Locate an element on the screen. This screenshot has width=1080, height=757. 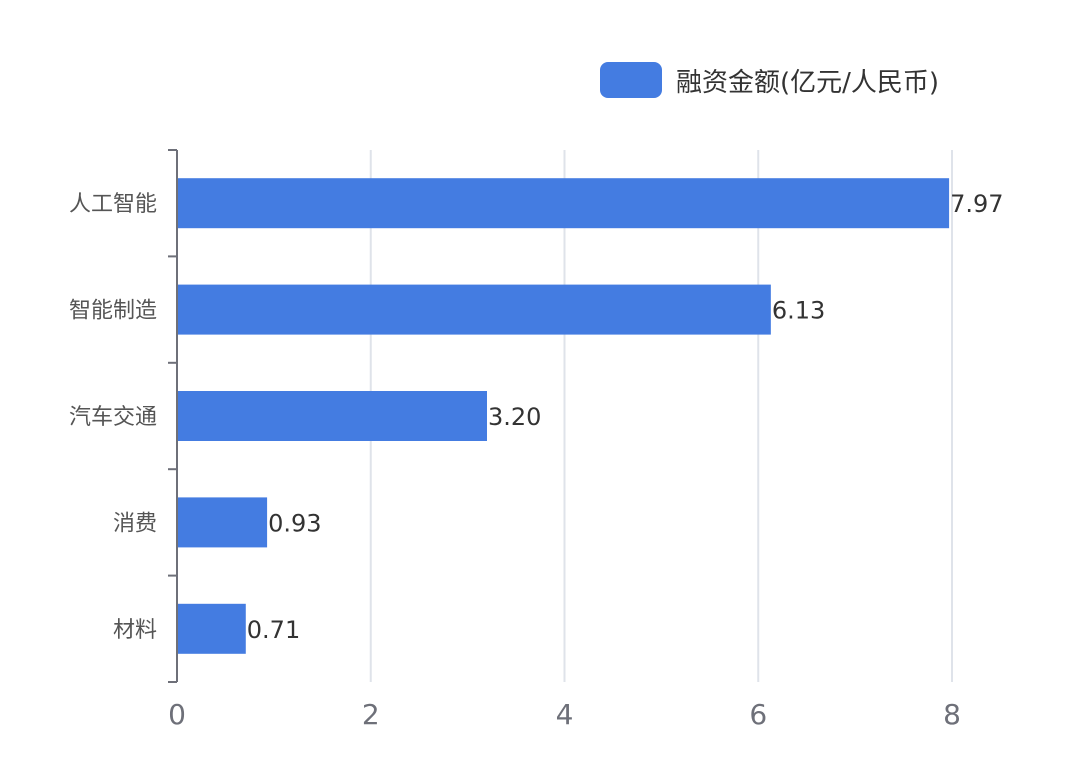
legend: 融资金额(亿元/人民币) is located at coordinates (769, 80).